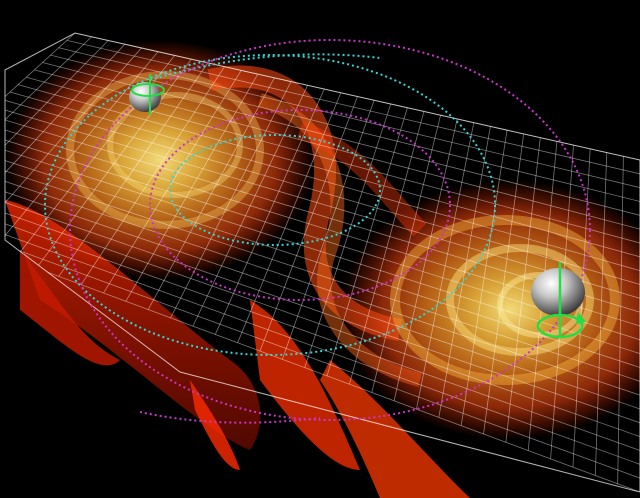  I want to click on orbit-cyan-inner, so click(275, 190).